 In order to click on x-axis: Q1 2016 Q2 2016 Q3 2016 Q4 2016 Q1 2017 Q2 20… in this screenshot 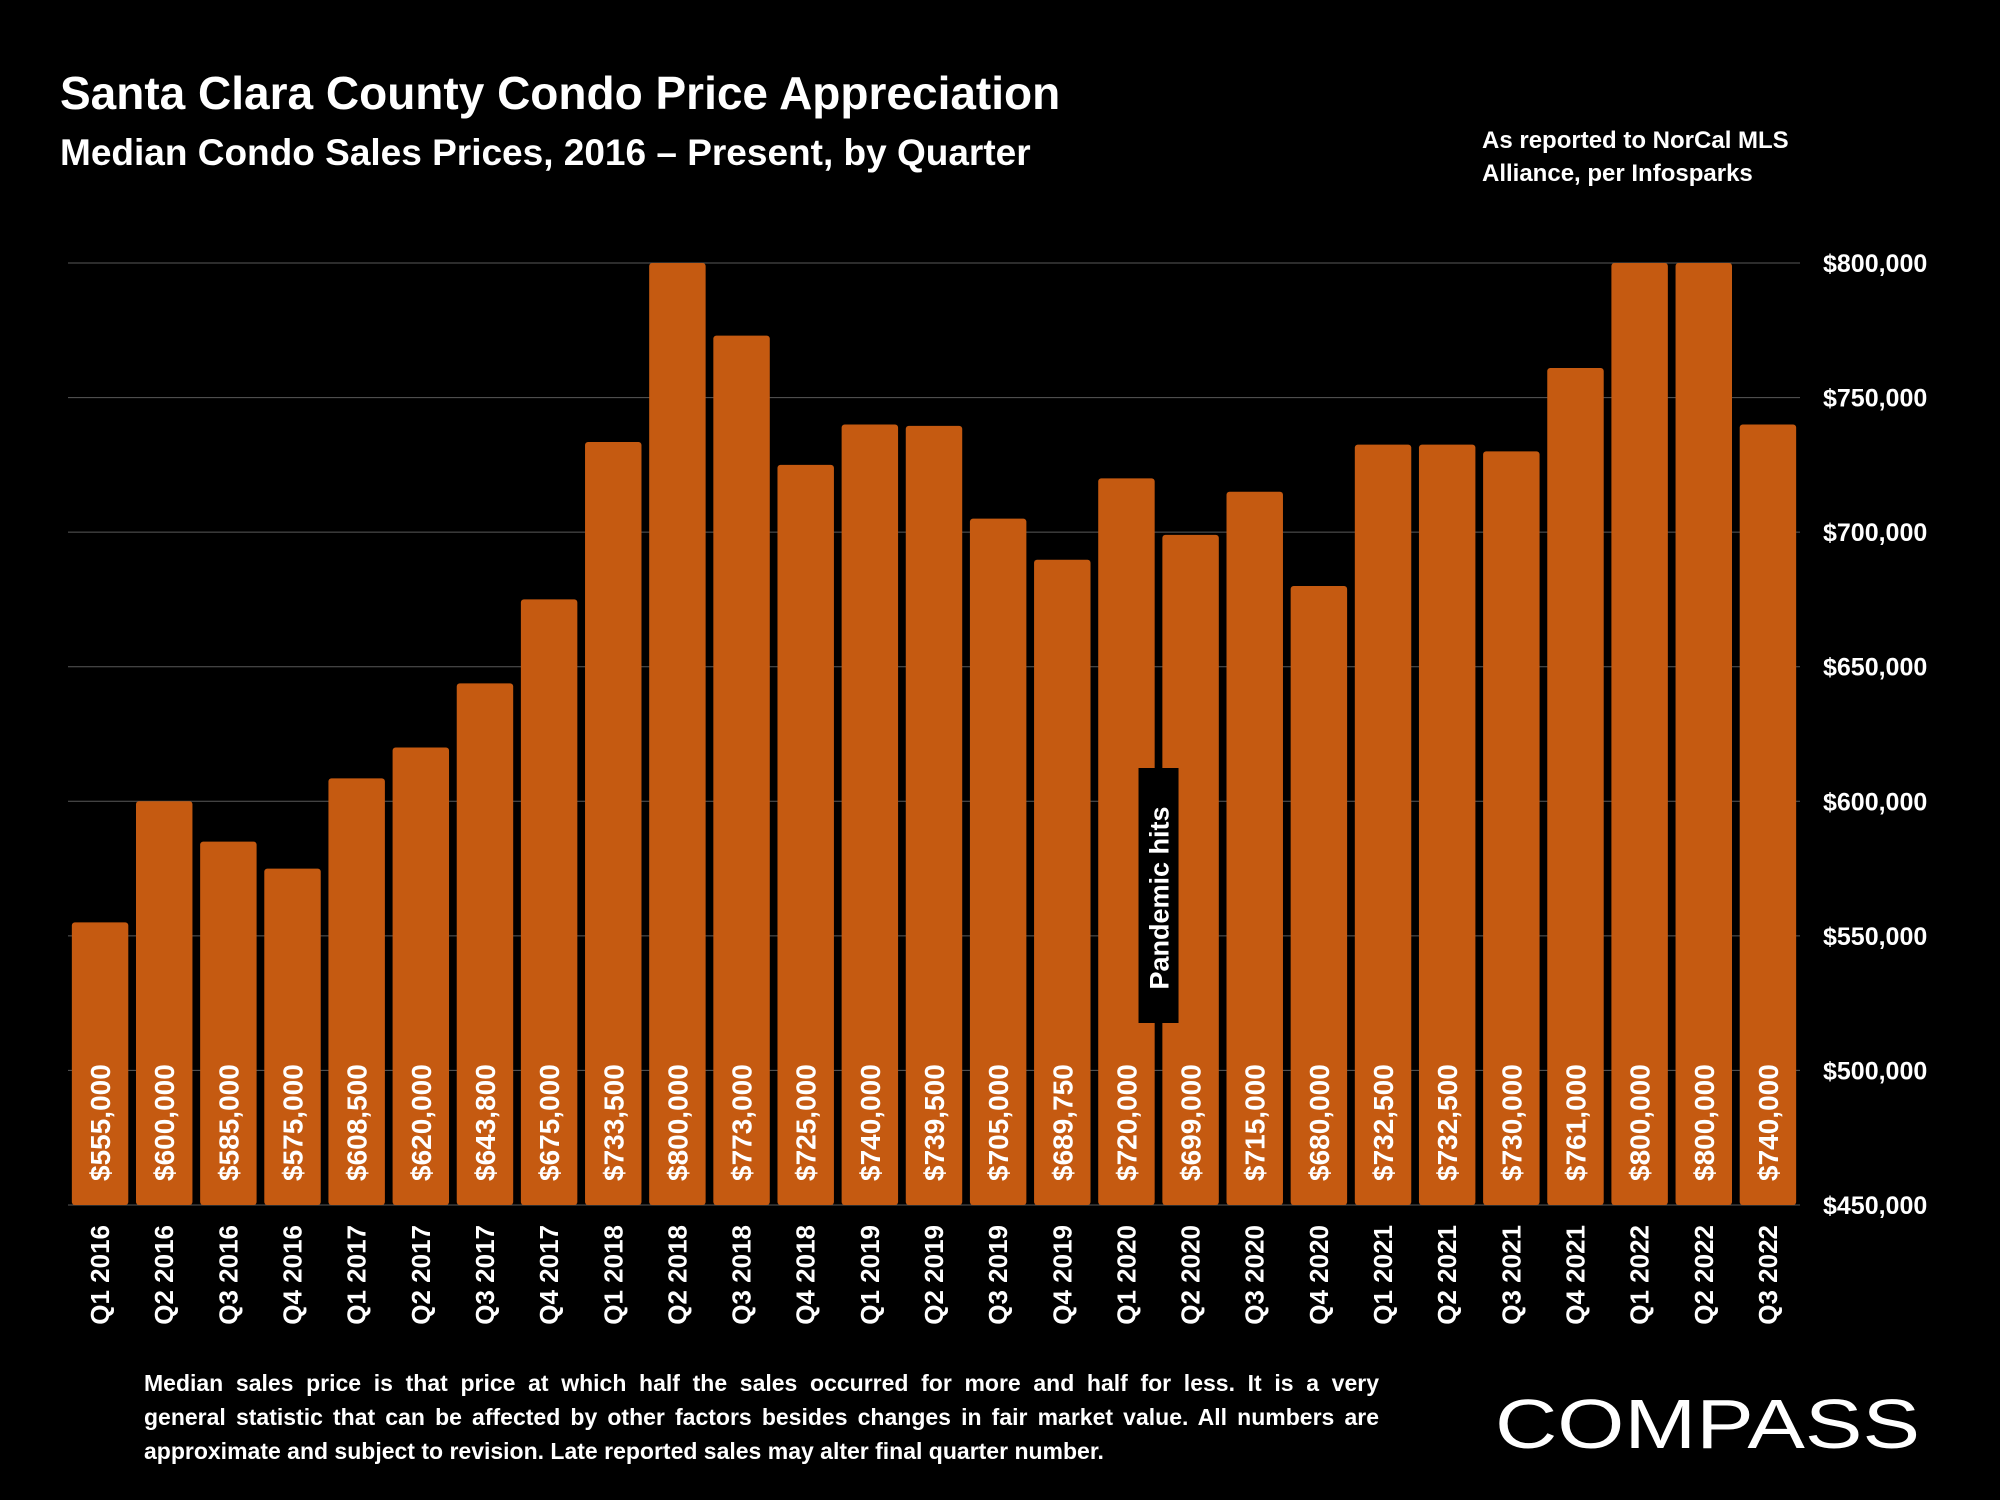, I will do `click(934, 1275)`.